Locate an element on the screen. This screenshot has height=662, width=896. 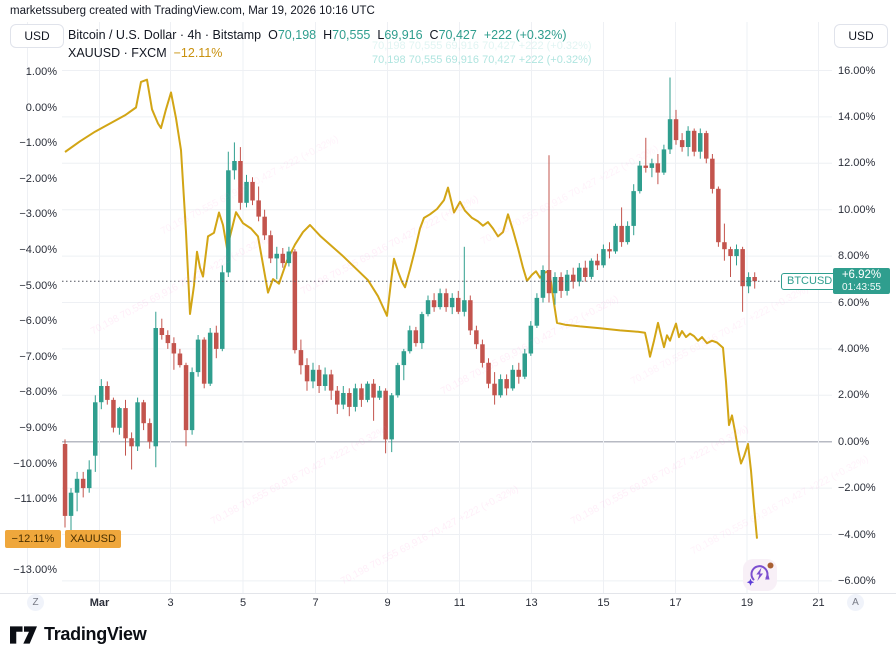
ai-refresh-icon is located at coordinates (760, 575).